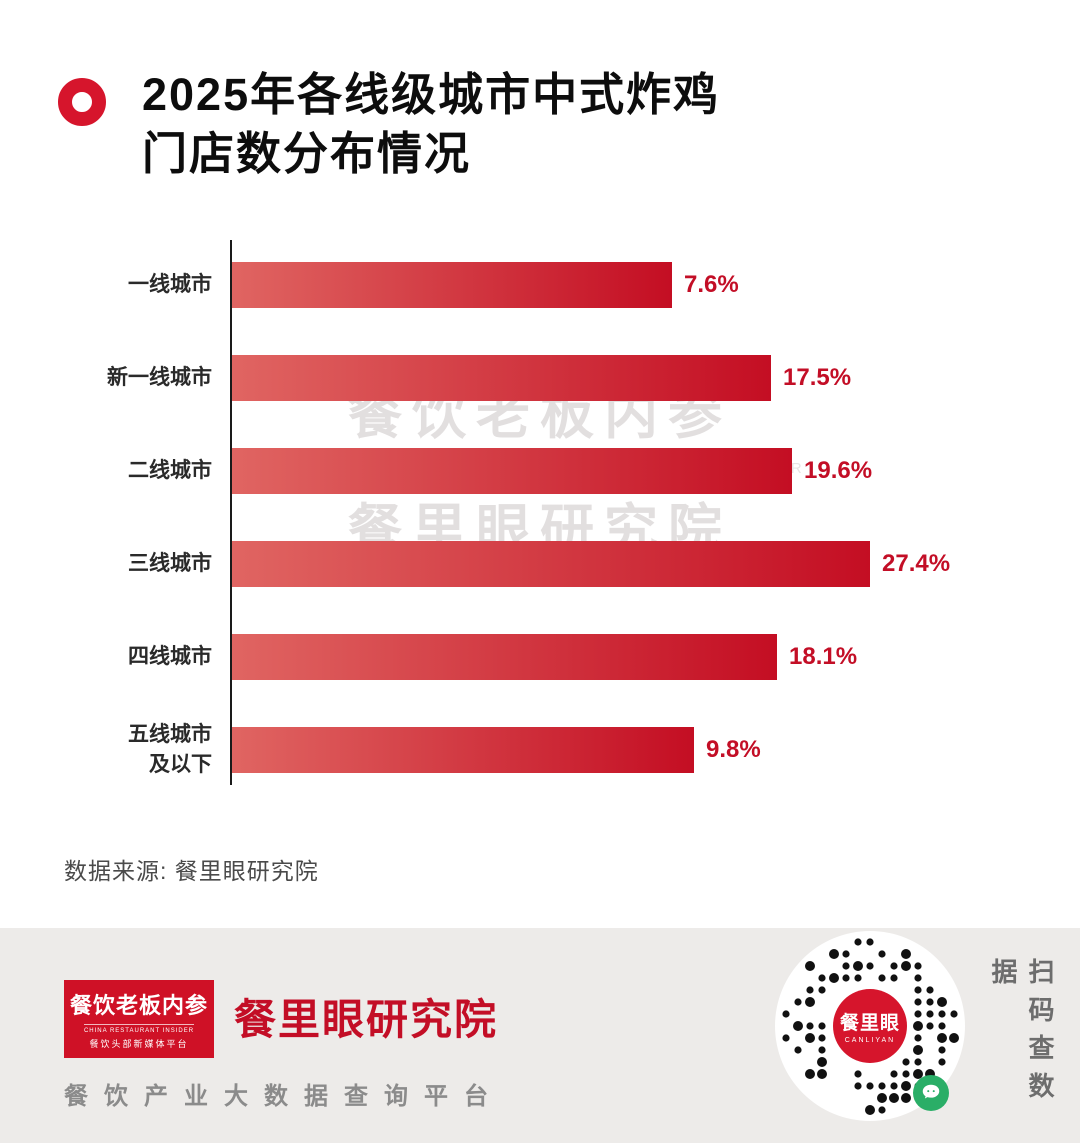 The image size is (1080, 1143). Describe the element at coordinates (931, 1093) in the screenshot. I see `wechat-icon` at that location.